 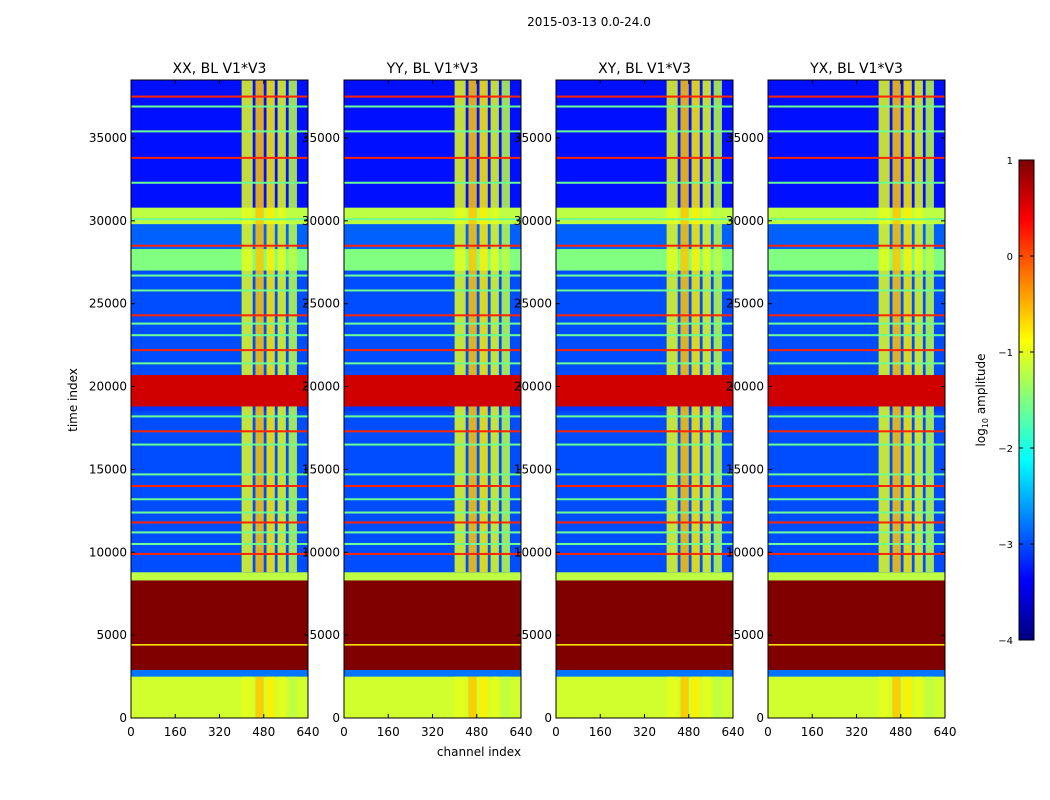 What do you see at coordinates (1016, 401) in the screenshot?
I see `colorbar-ticks: 1 0 −1 −2 −3 −4` at bounding box center [1016, 401].